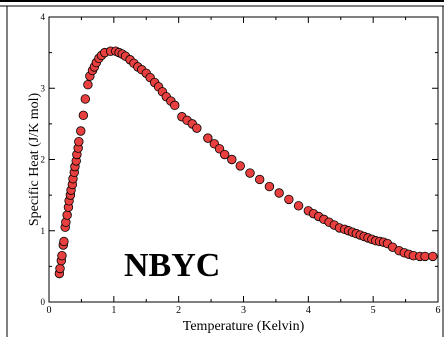 The height and width of the screenshot is (337, 444). What do you see at coordinates (373, 310) in the screenshot?
I see `x-tick-label: 5` at bounding box center [373, 310].